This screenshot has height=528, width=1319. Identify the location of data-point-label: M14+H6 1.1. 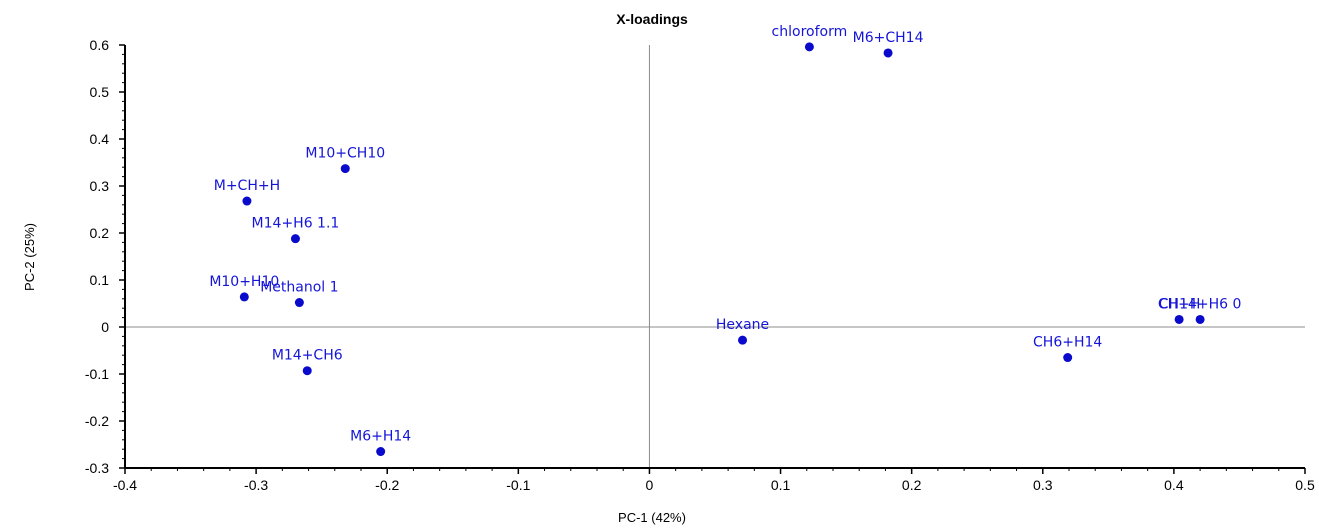
(296, 224).